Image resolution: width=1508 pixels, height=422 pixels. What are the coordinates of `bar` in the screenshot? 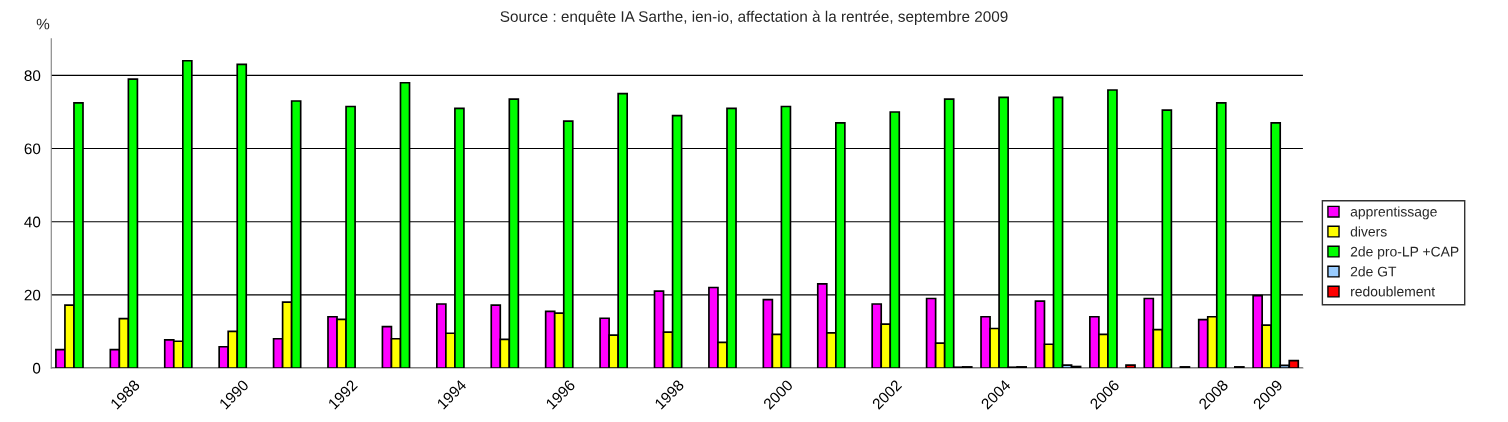 It's located at (1130, 366).